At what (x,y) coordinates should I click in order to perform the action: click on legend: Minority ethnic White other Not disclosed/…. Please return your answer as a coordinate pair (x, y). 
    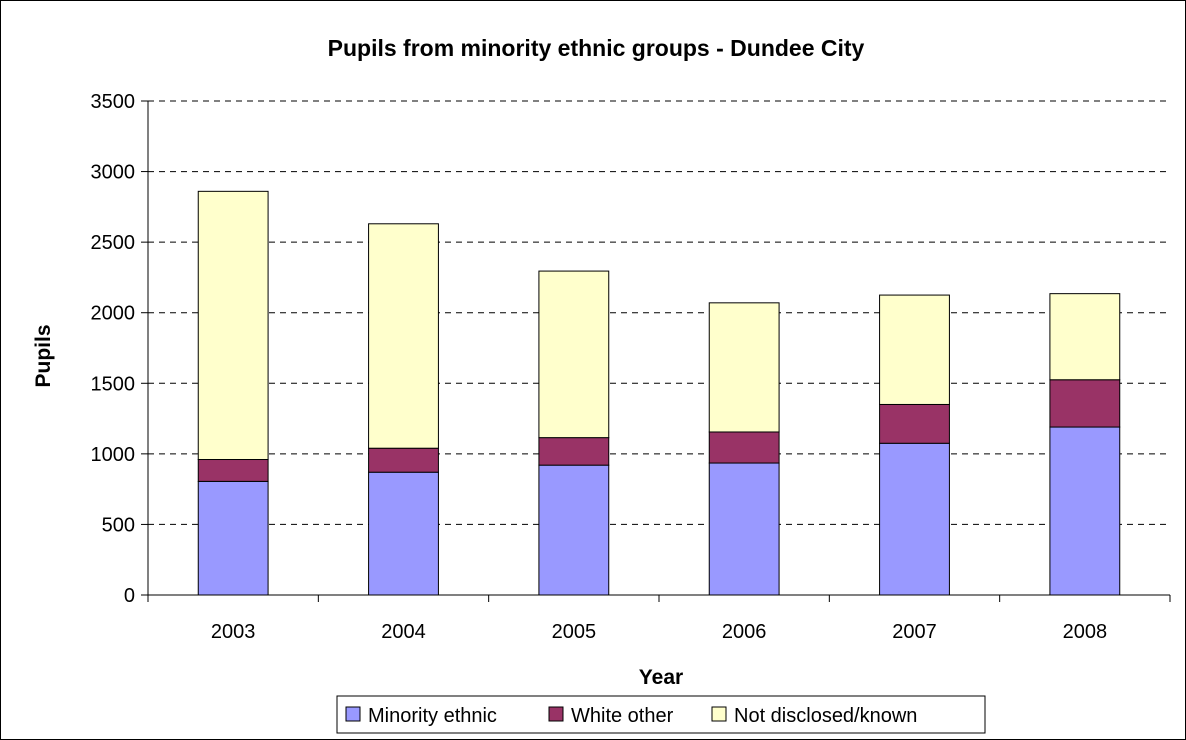
    Looking at the image, I should click on (661, 714).